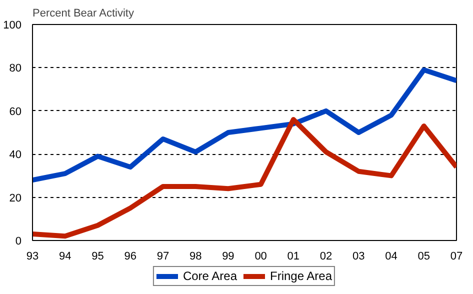 The height and width of the screenshot is (294, 473). Describe the element at coordinates (456, 256) in the screenshot. I see `x-tick-label: 07` at that location.